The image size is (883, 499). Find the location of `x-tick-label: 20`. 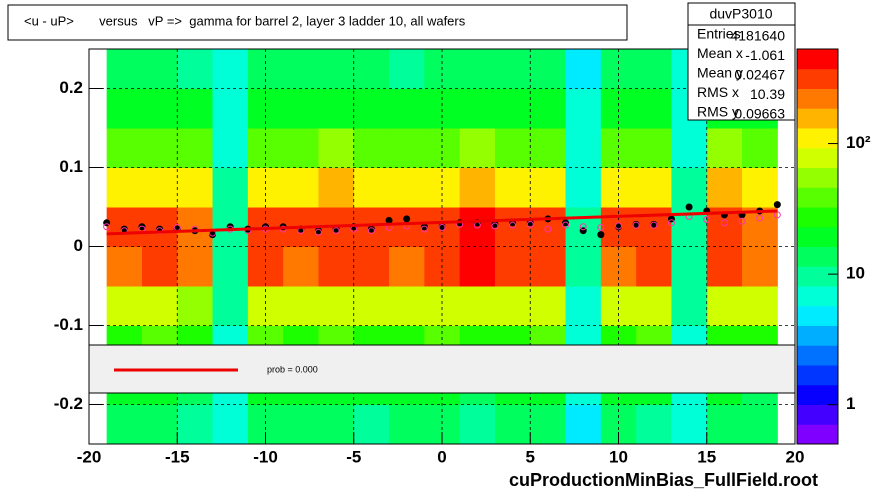

x-tick-label: 20 is located at coordinates (795, 456).